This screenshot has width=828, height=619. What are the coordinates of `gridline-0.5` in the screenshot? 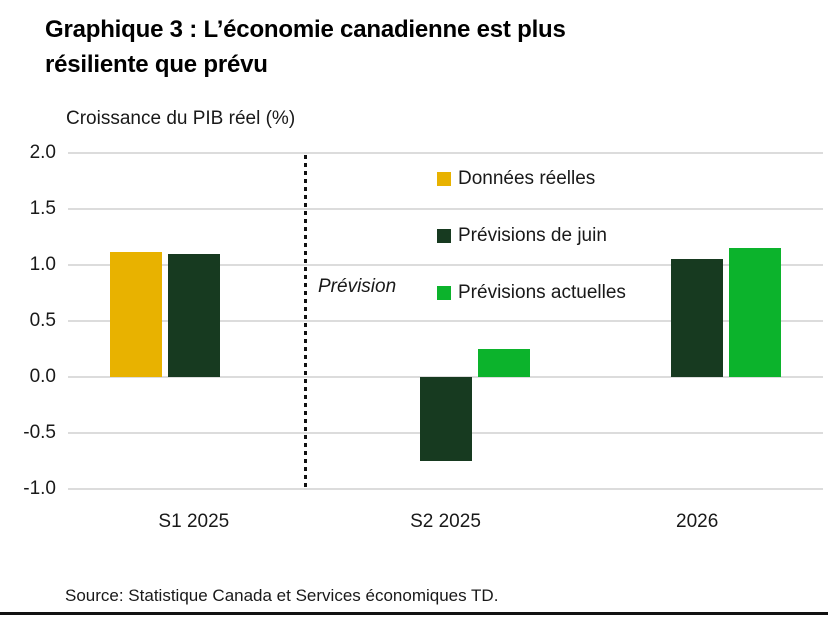 It's located at (445, 321).